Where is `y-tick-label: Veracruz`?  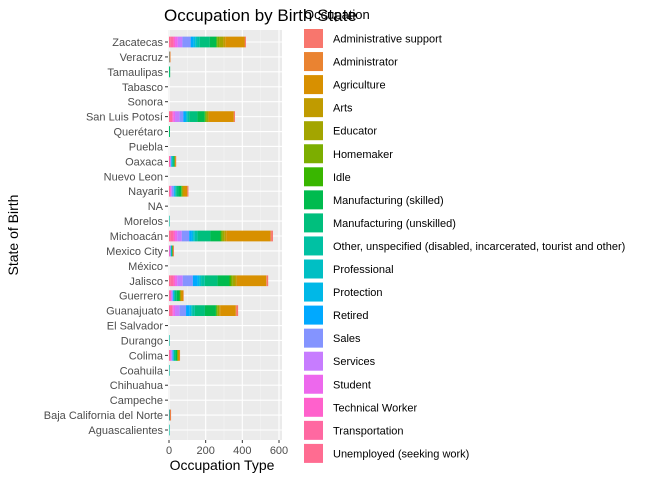
y-tick-label: Veracruz is located at coordinates (141, 58).